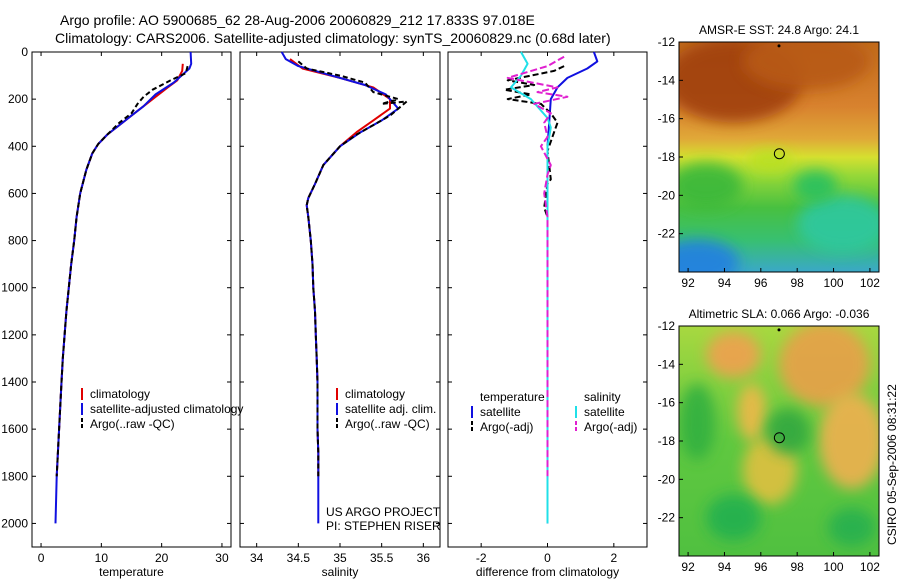 Image resolution: width=900 pixels, height=580 pixels. What do you see at coordinates (547, 572) in the screenshot?
I see `x-axis-label: difference from climatology` at bounding box center [547, 572].